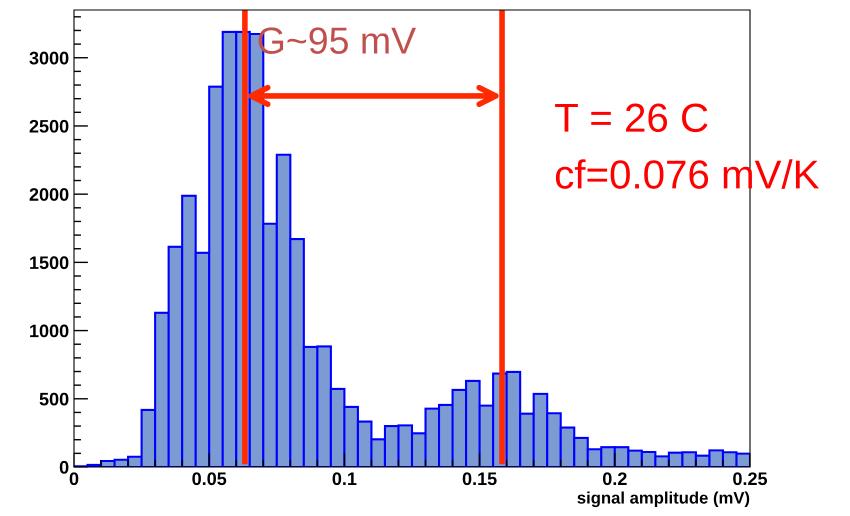  Describe the element at coordinates (614, 479) in the screenshot. I see `x-tick-label: 0.2` at that location.